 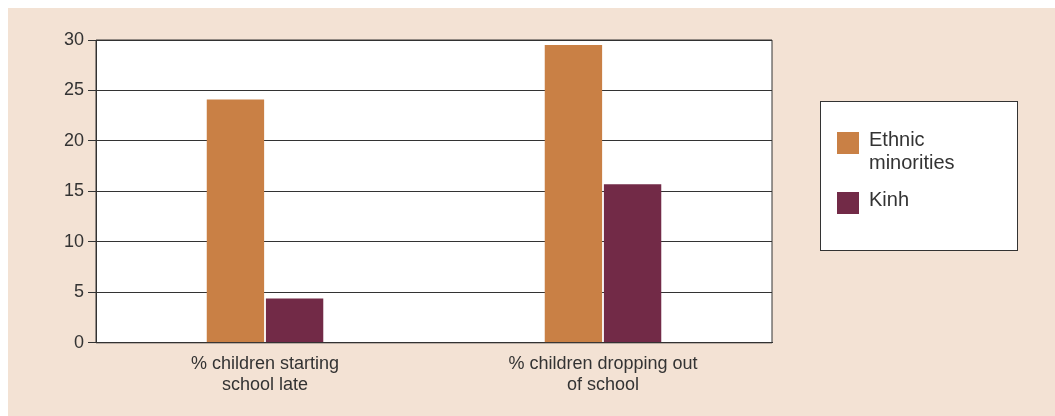 What do you see at coordinates (79, 341) in the screenshot?
I see `y-tick-label: 0` at bounding box center [79, 341].